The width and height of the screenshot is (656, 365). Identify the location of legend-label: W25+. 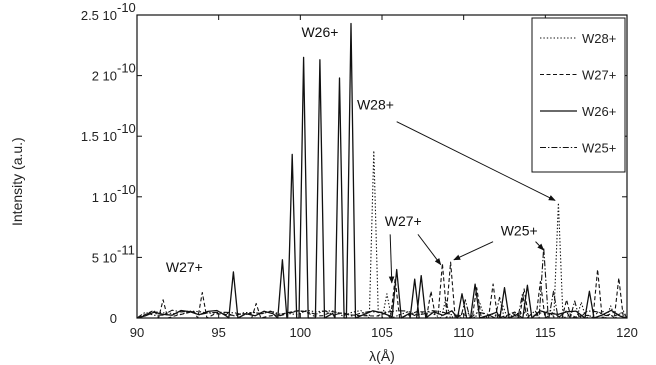
(599, 148).